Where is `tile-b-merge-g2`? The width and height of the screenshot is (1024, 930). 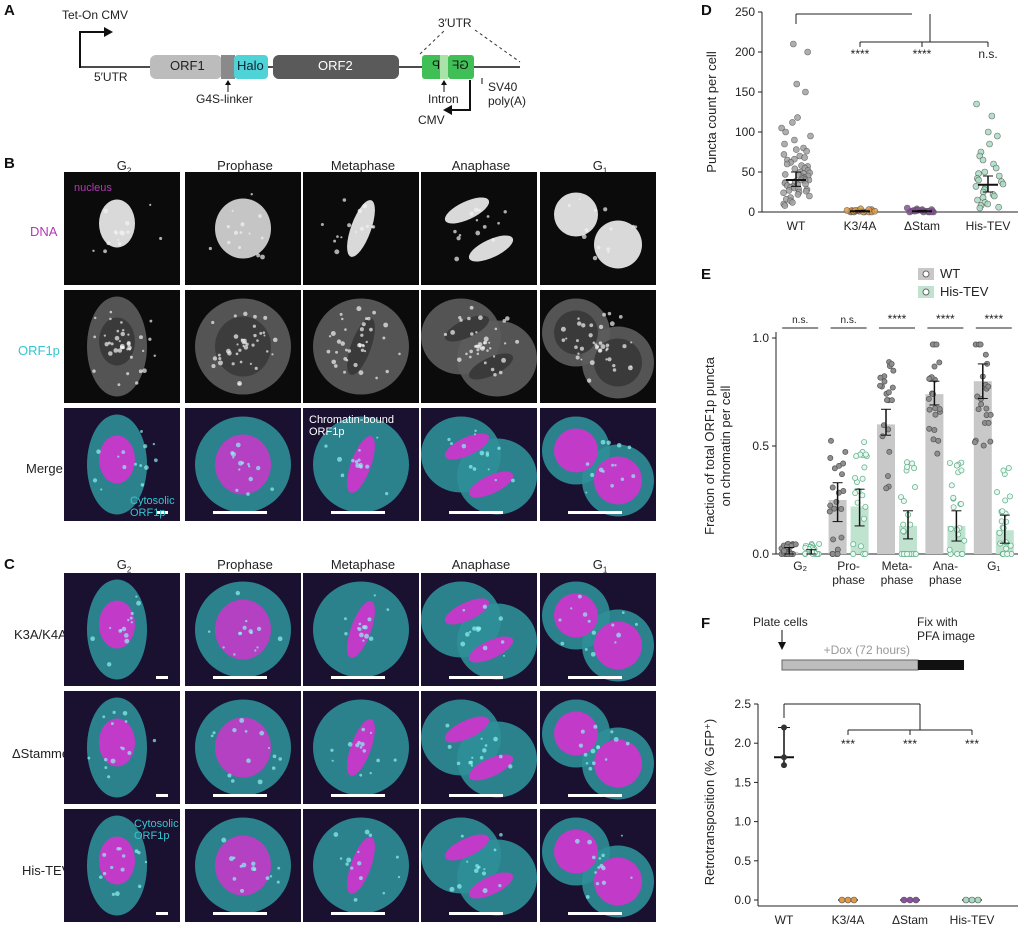
tile-b-merge-g2 is located at coordinates (122, 464).